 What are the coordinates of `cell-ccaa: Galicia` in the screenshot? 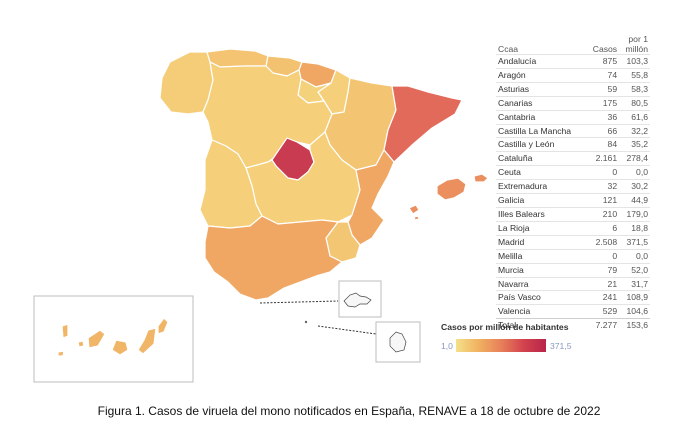 It's located at (541, 200).